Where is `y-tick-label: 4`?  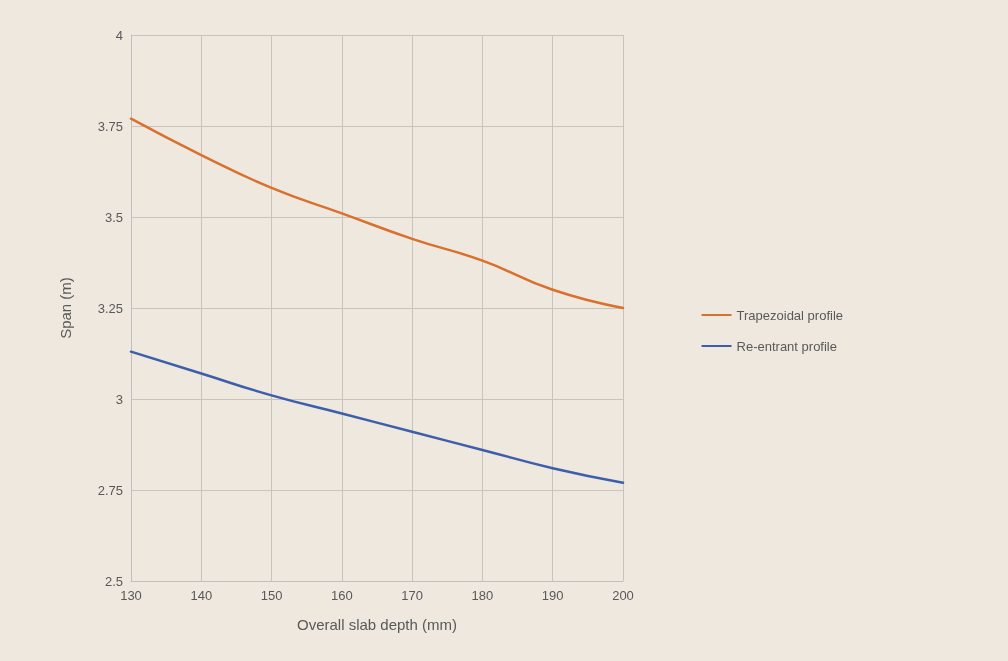 y-tick-label: 4 is located at coordinates (119, 35).